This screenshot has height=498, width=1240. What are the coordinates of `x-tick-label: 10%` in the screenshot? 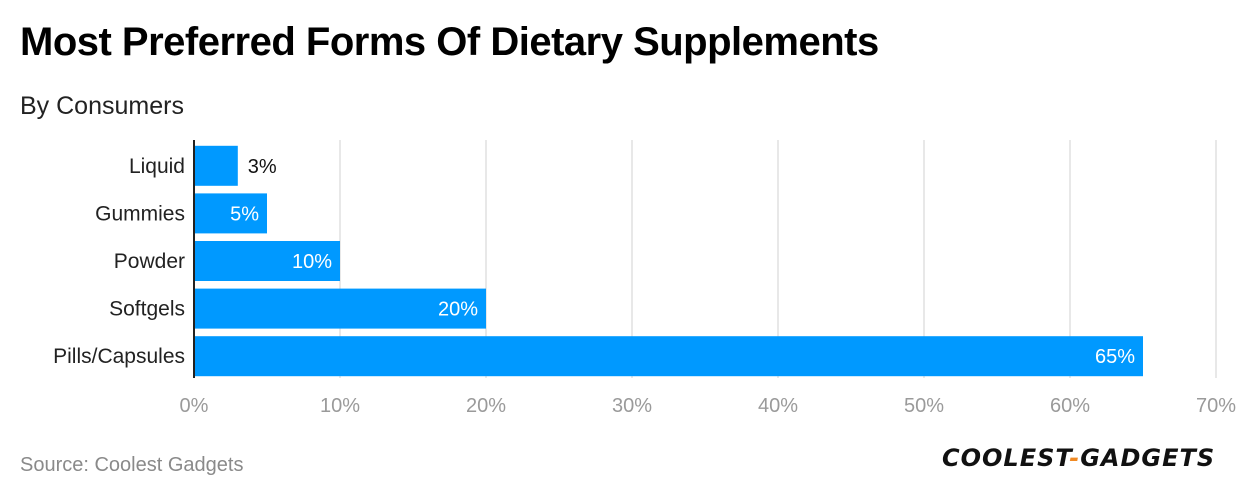 It's located at (340, 406).